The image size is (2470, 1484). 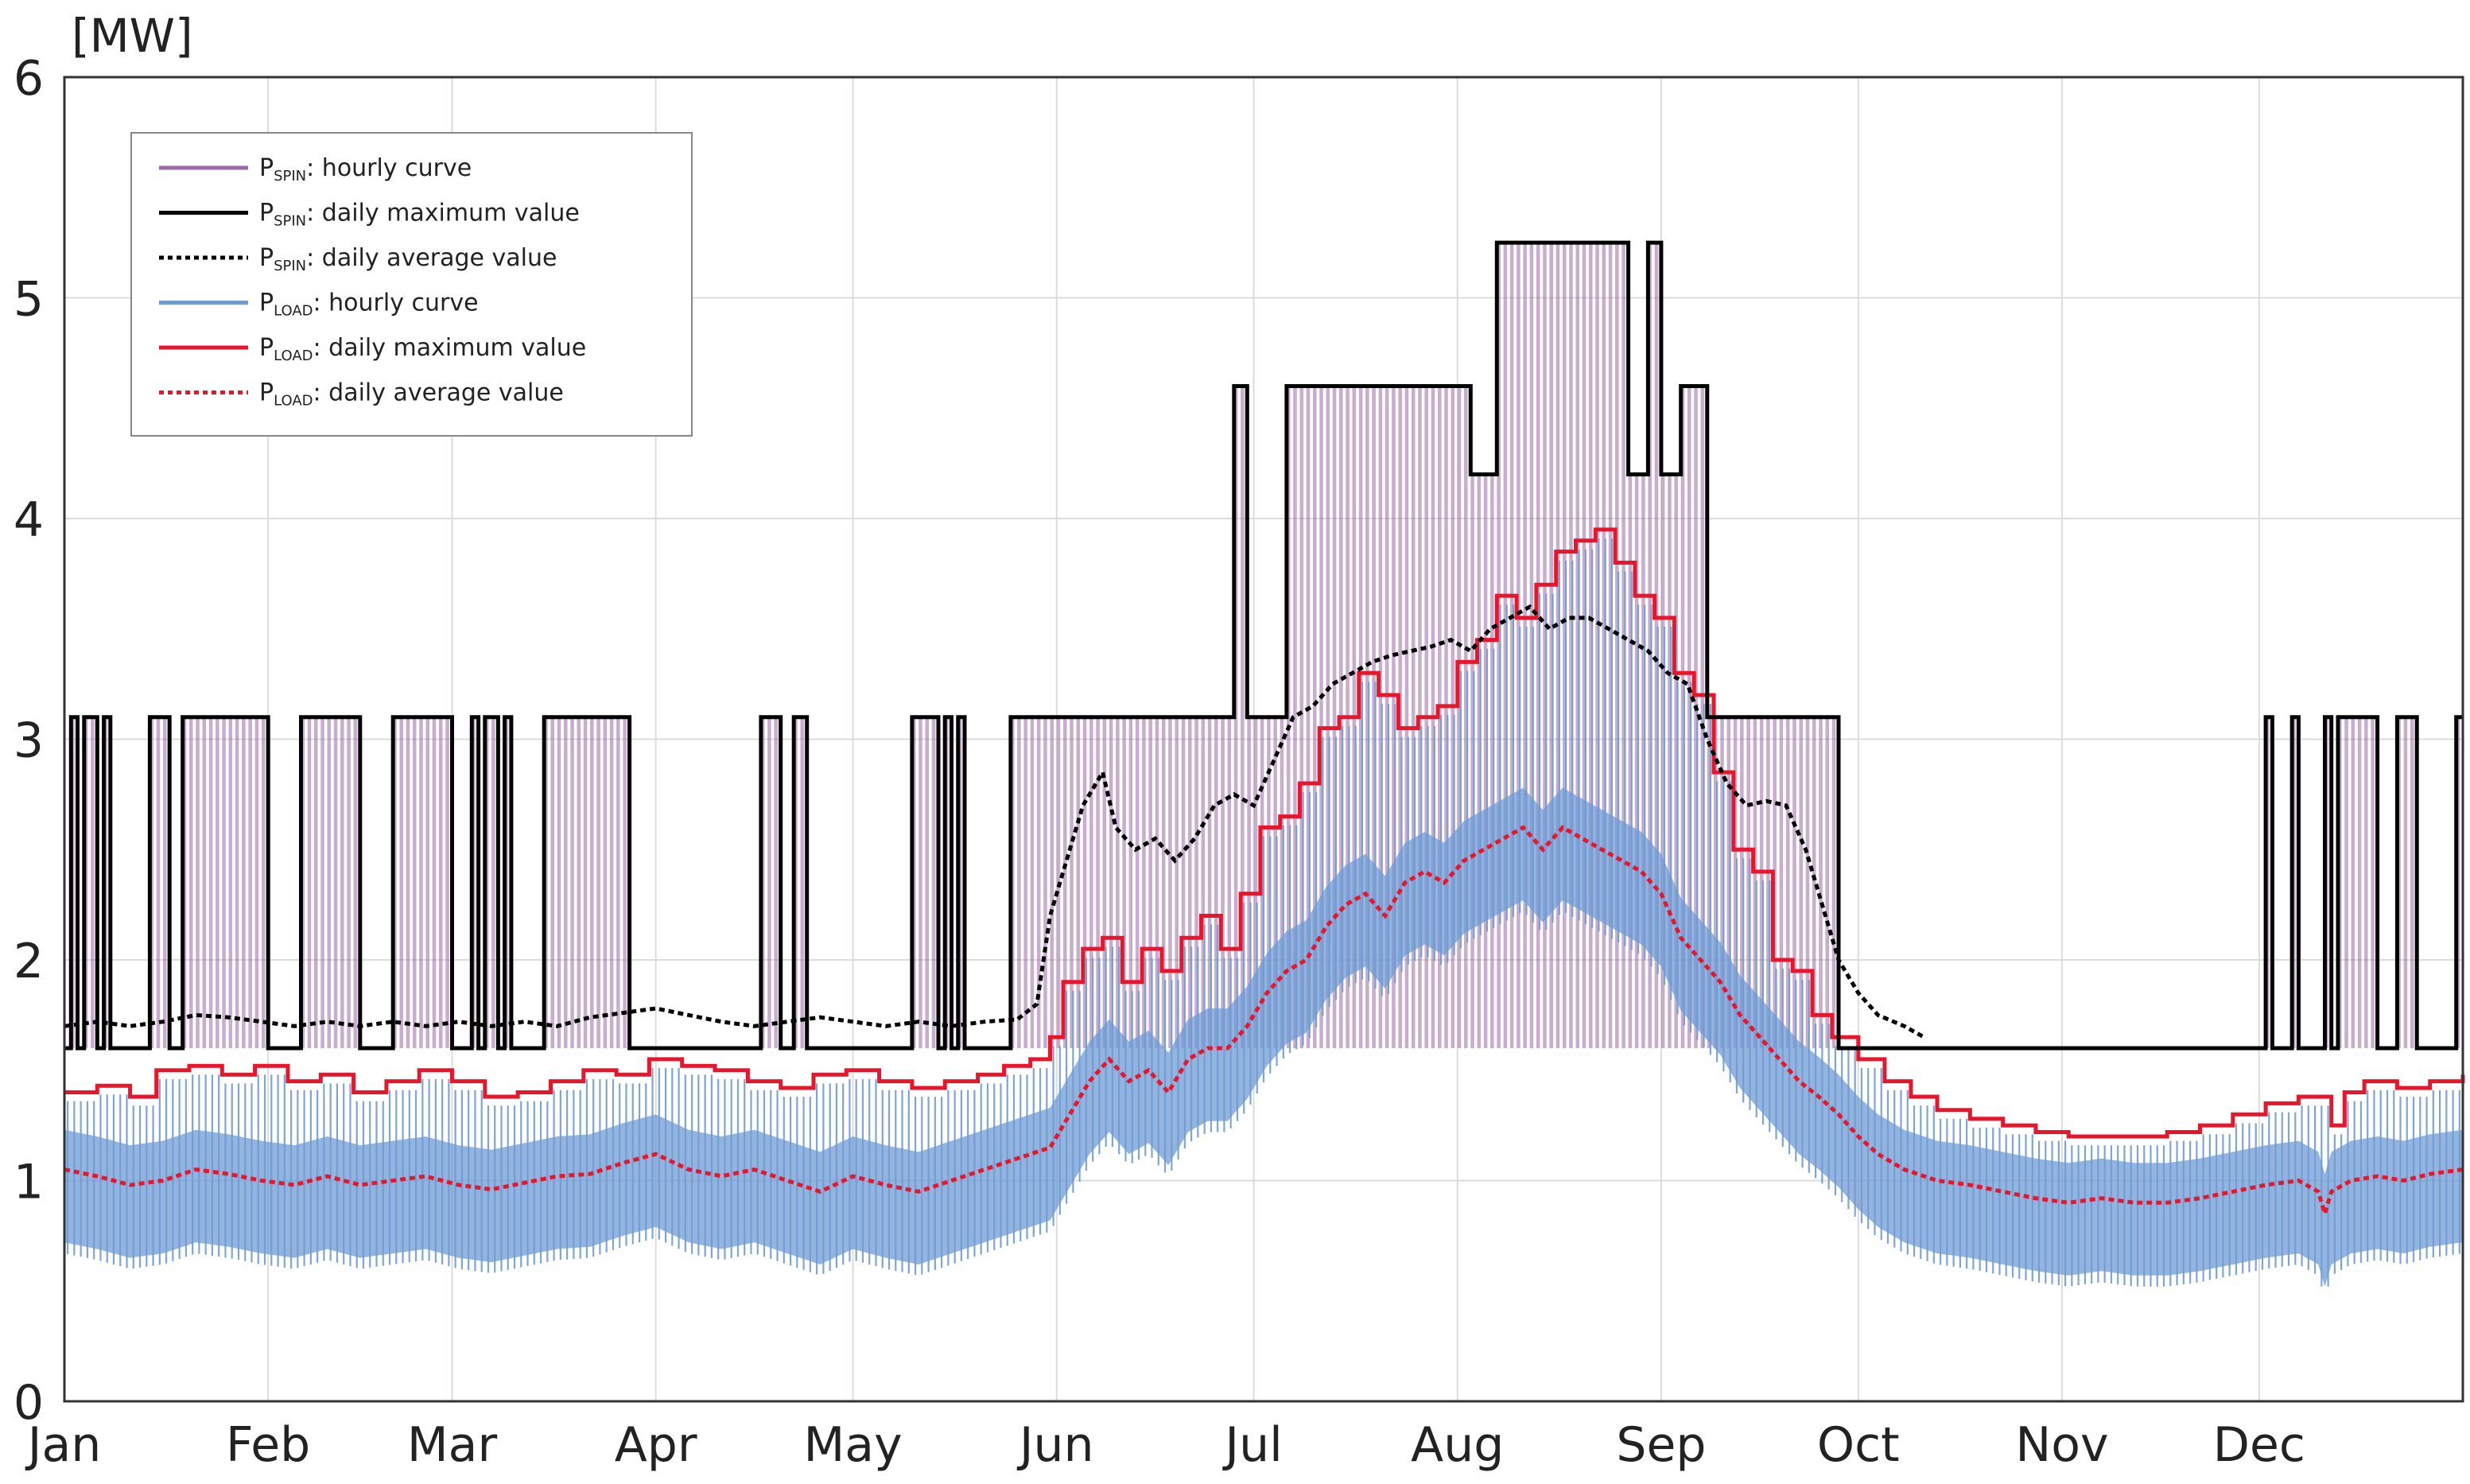 What do you see at coordinates (2061, 1445) in the screenshot?
I see `x-tick-label-nov: Nov` at bounding box center [2061, 1445].